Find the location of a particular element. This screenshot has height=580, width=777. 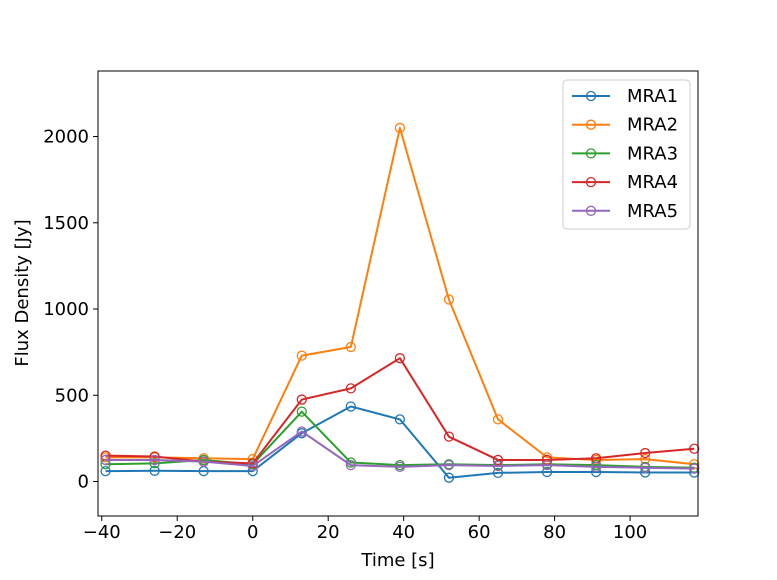

legend-item-mra3: MRA3 is located at coordinates (625, 153).